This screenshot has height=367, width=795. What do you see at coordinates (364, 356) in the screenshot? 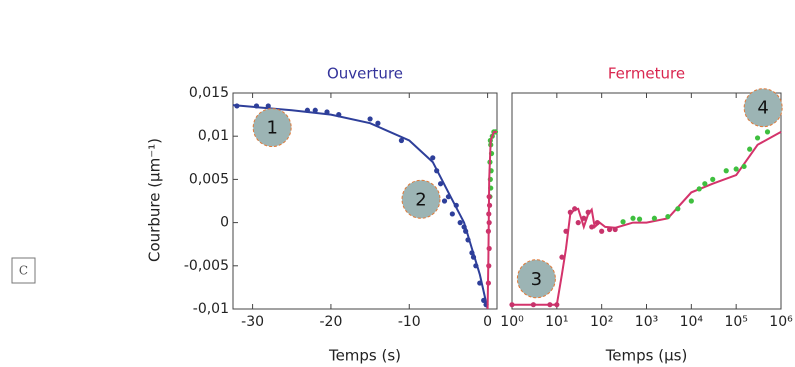
I see `x-axis-label: Temps (s)` at bounding box center [364, 356].